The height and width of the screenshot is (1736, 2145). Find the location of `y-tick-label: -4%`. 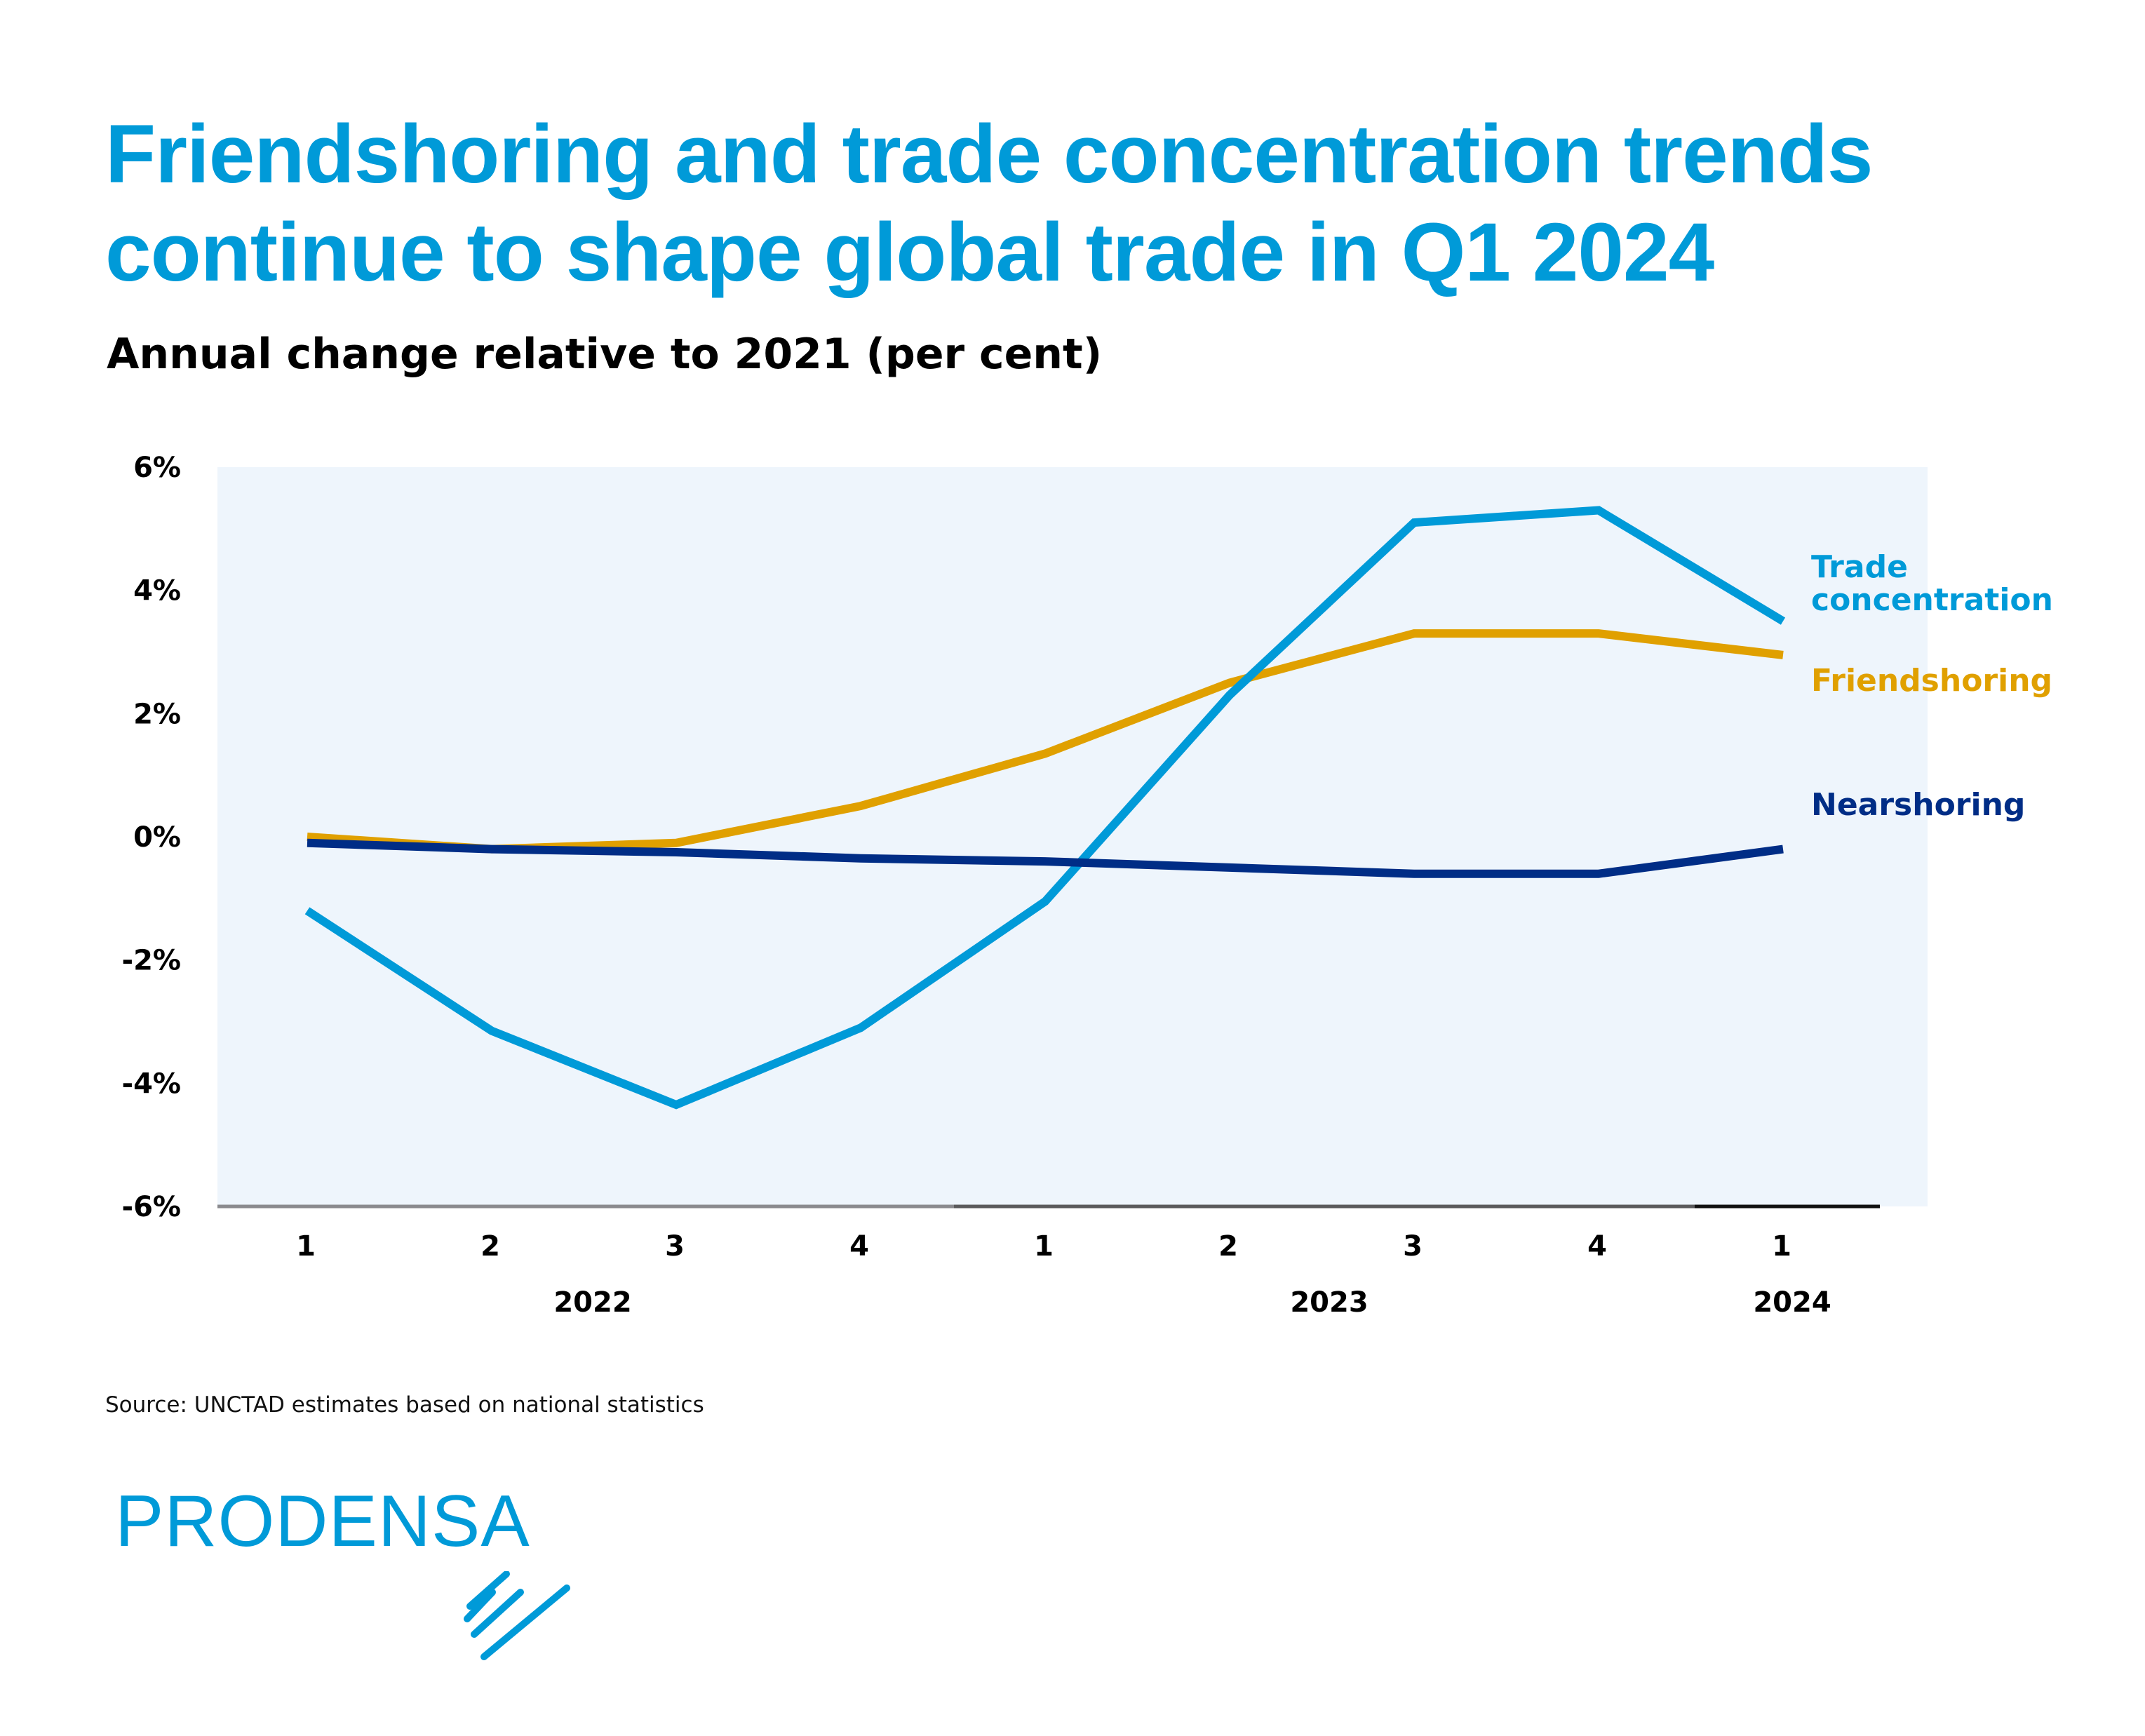

y-tick-label: -4% is located at coordinates (151, 1084).